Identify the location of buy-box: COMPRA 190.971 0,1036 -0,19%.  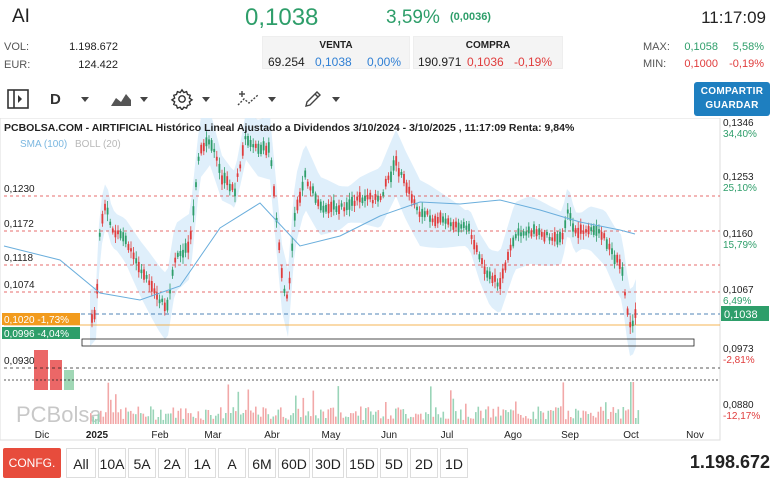
(488, 52).